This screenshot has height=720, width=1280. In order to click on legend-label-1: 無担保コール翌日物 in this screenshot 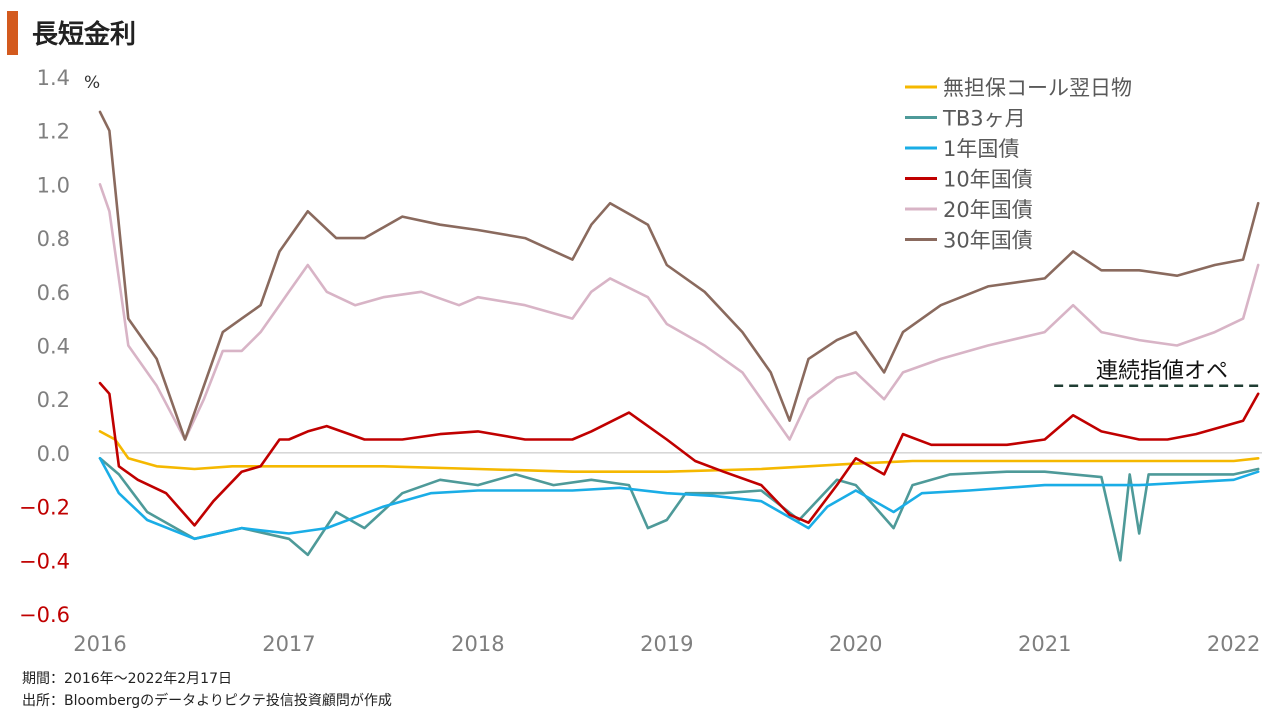, I will do `click(1037, 88)`.